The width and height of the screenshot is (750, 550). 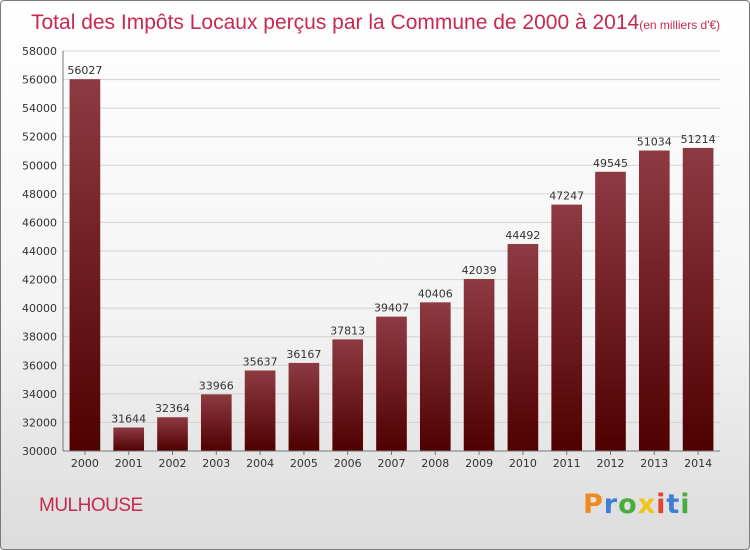 What do you see at coordinates (679, 25) in the screenshot?
I see `chart-title-unit: (en milliers d'€)` at bounding box center [679, 25].